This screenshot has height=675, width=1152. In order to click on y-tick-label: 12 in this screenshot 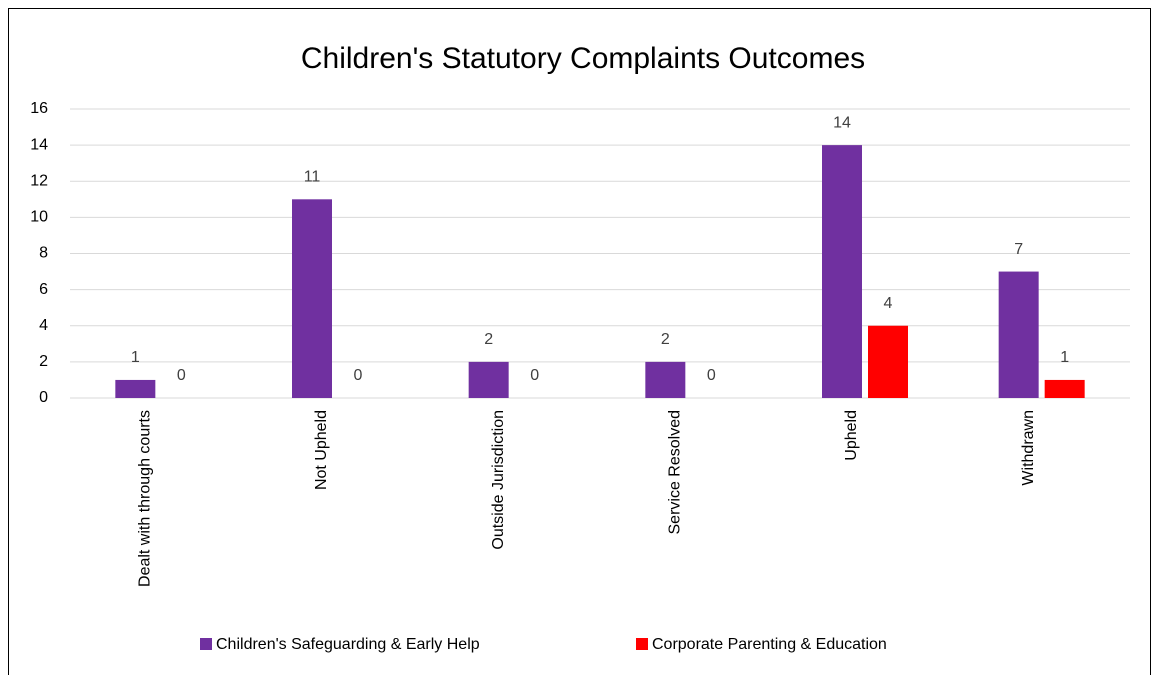, I will do `click(39, 180)`.